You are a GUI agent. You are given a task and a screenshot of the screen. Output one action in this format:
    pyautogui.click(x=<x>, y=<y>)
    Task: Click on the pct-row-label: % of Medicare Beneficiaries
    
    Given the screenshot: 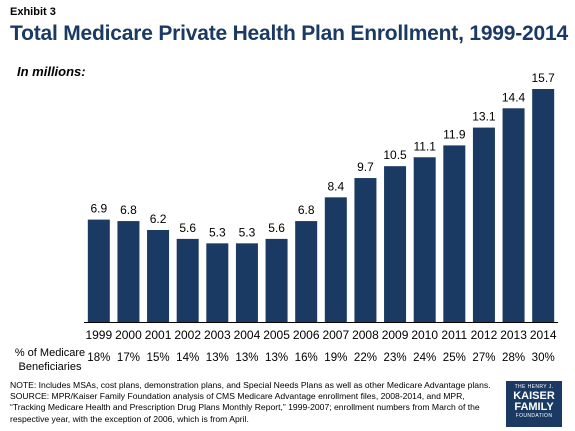 What is the action you would take?
    pyautogui.click(x=50, y=360)
    